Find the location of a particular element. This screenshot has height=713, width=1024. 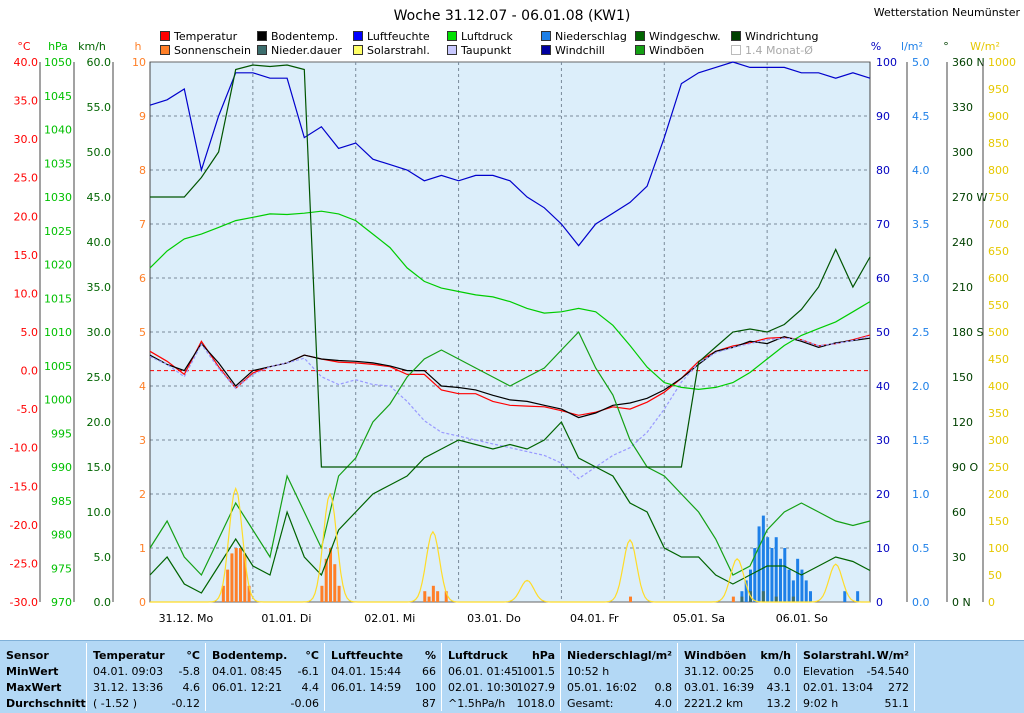

solar-tick-label: 800 is located at coordinates (998, 170).